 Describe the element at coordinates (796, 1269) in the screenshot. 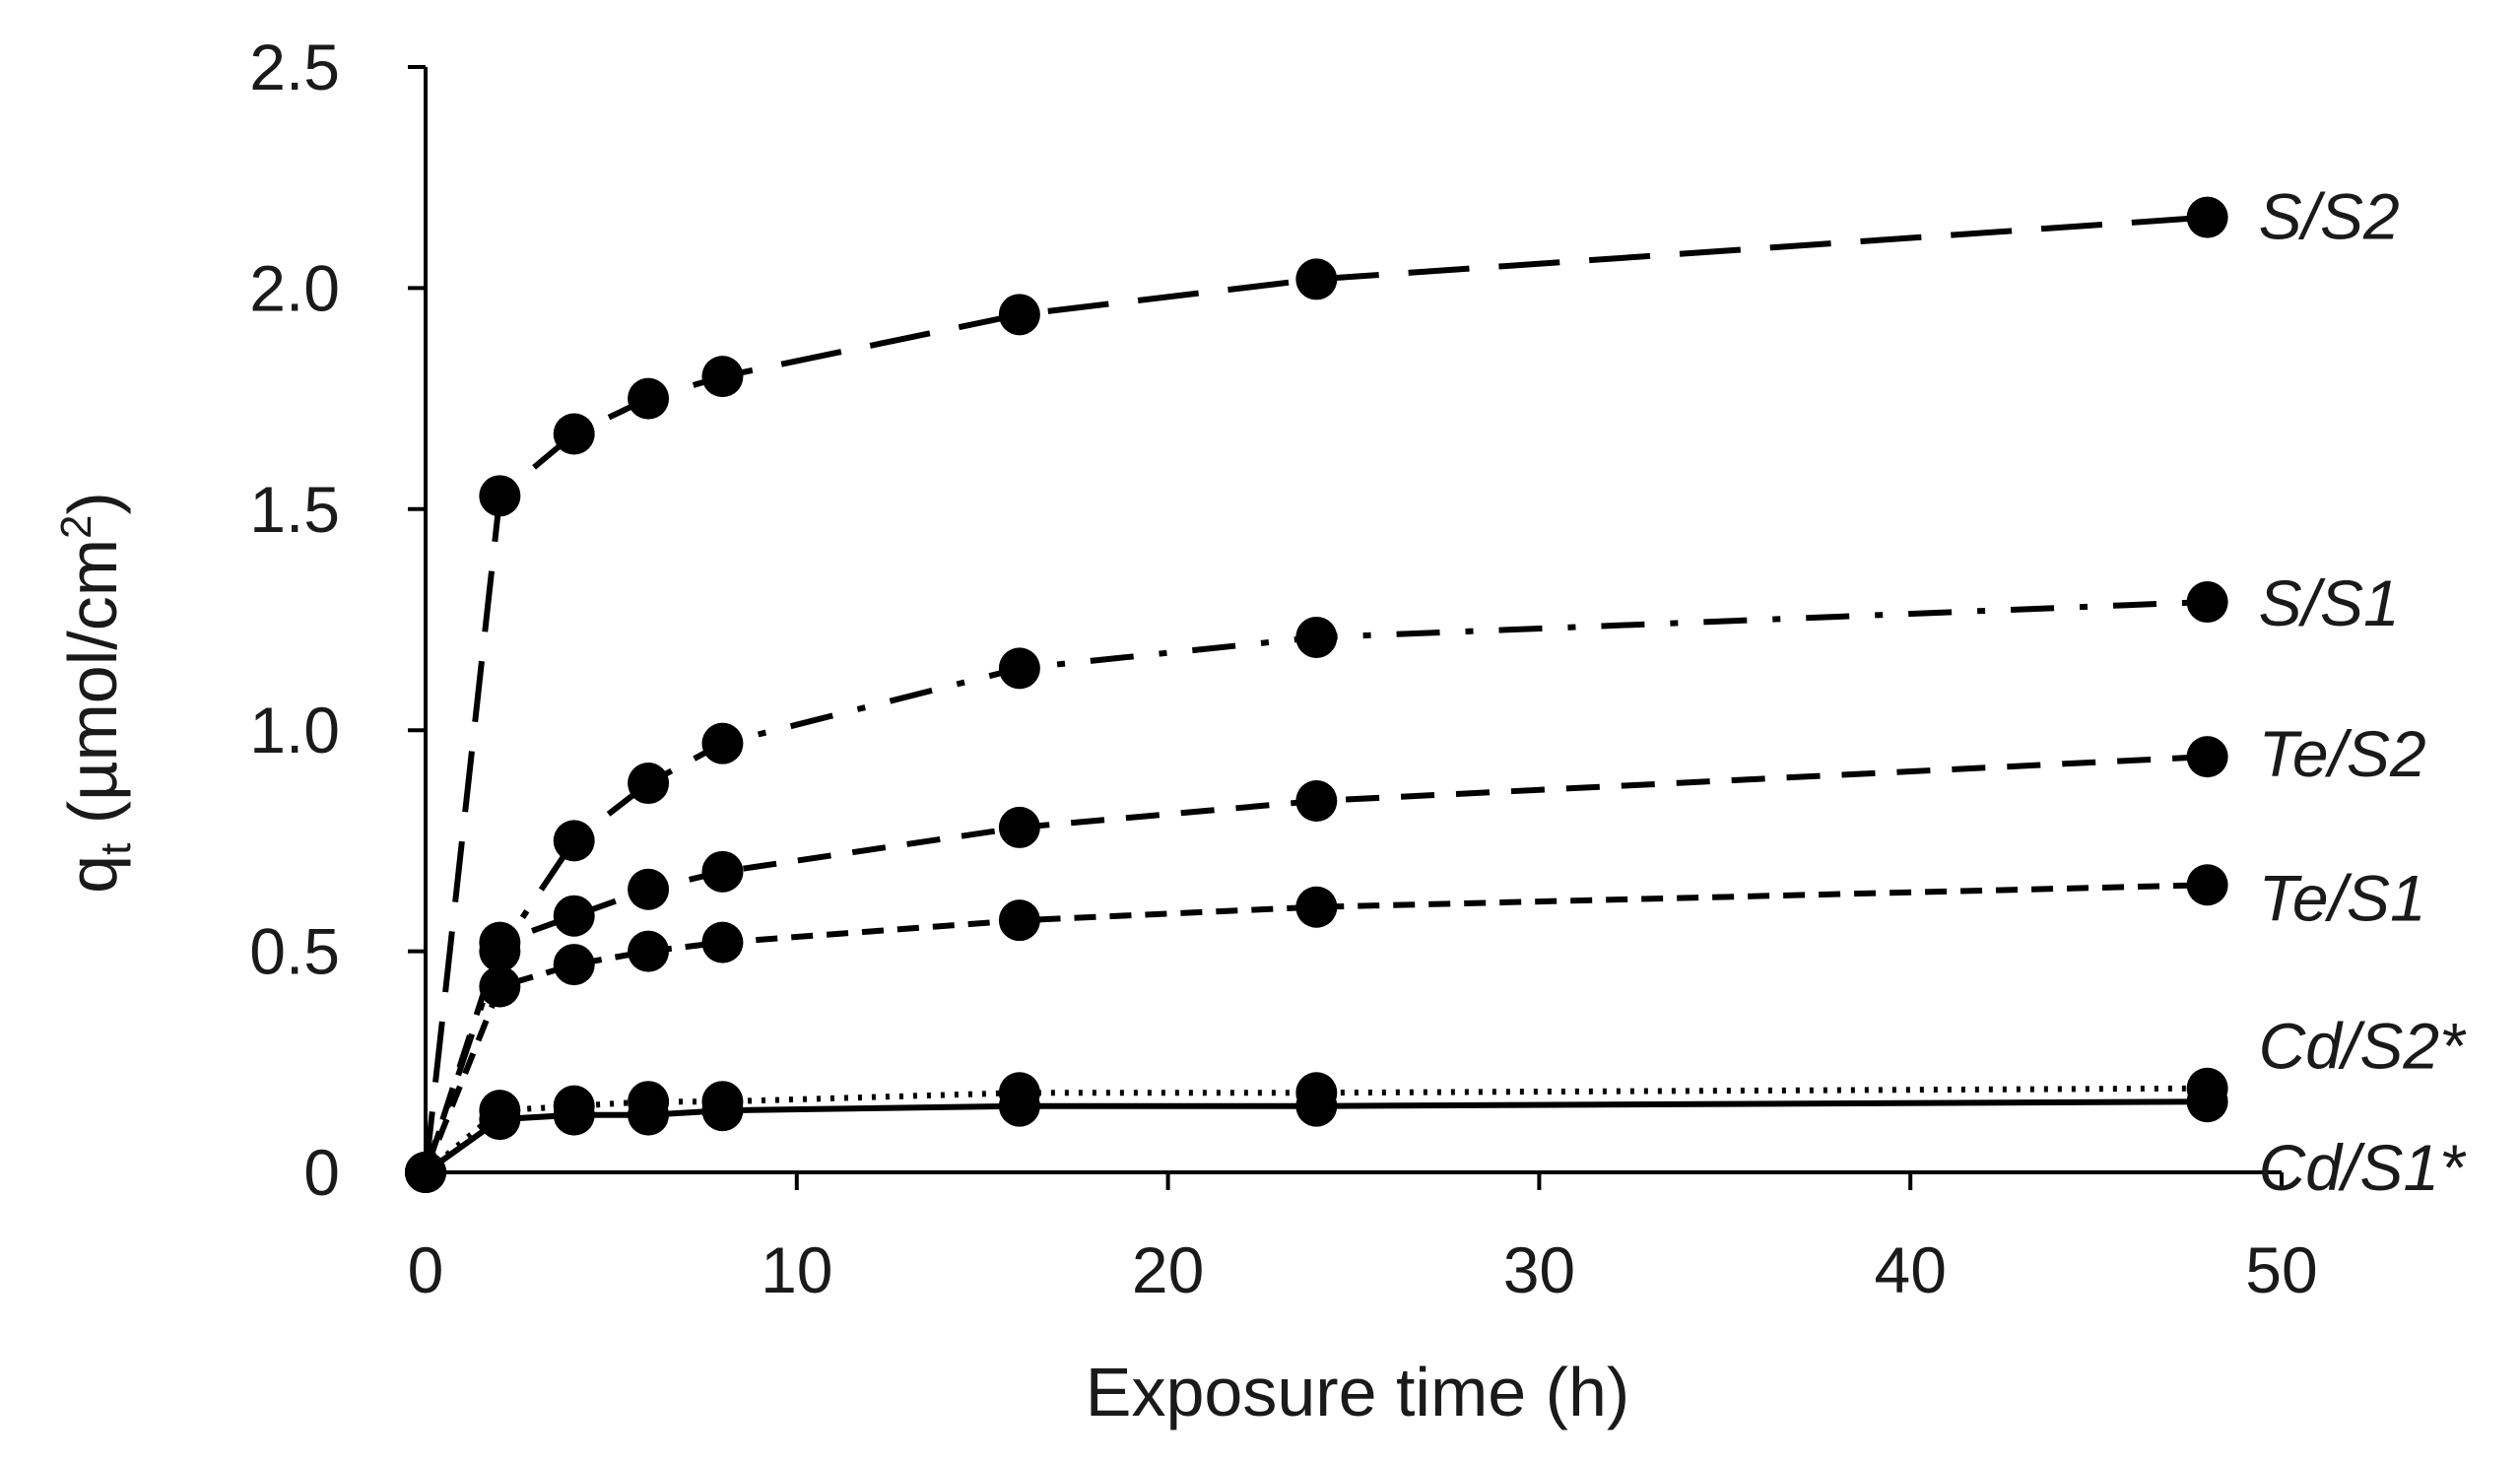

I see `x-tick-label: 10` at that location.